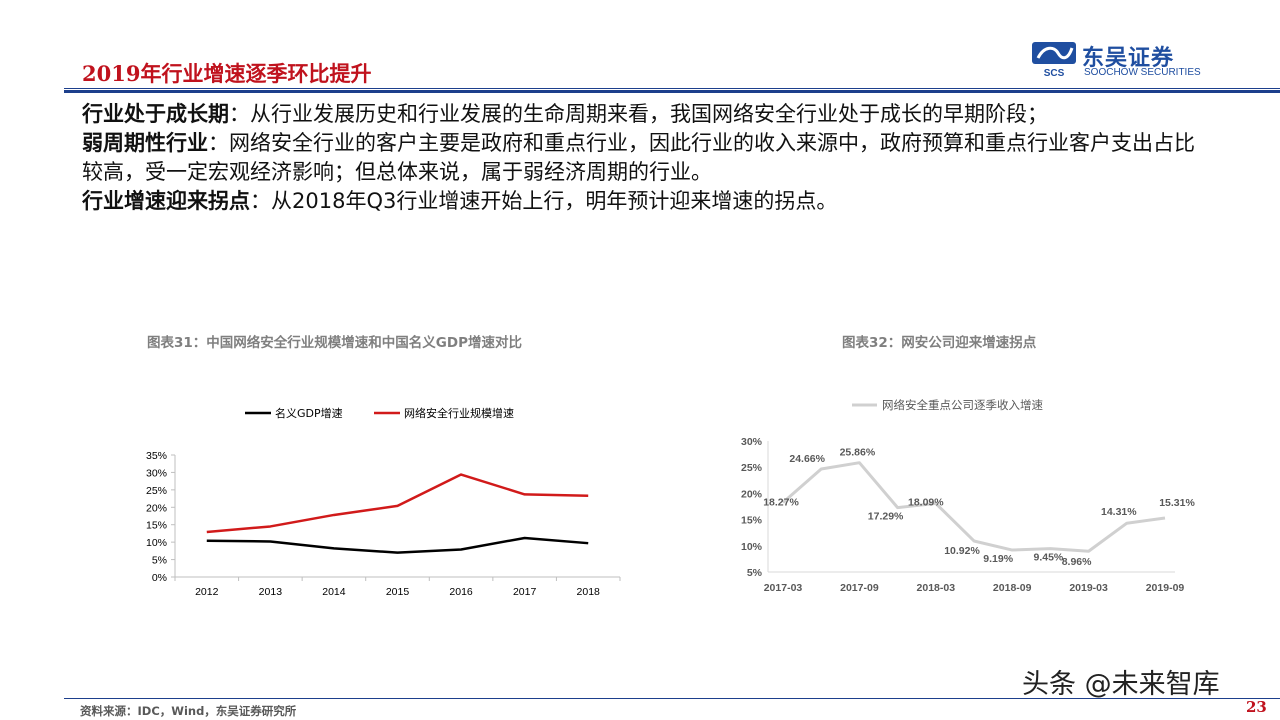  What do you see at coordinates (525, 592) in the screenshot?
I see `x-tick-label: 2017` at bounding box center [525, 592].